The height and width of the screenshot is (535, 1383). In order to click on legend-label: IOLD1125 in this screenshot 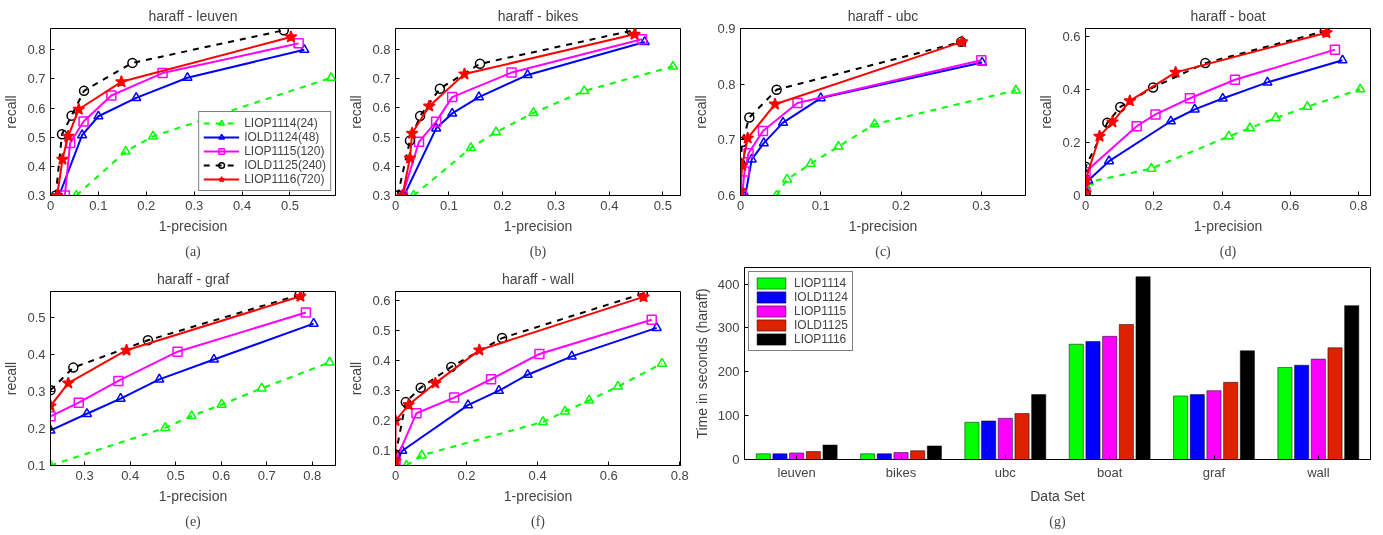, I will do `click(821, 325)`.